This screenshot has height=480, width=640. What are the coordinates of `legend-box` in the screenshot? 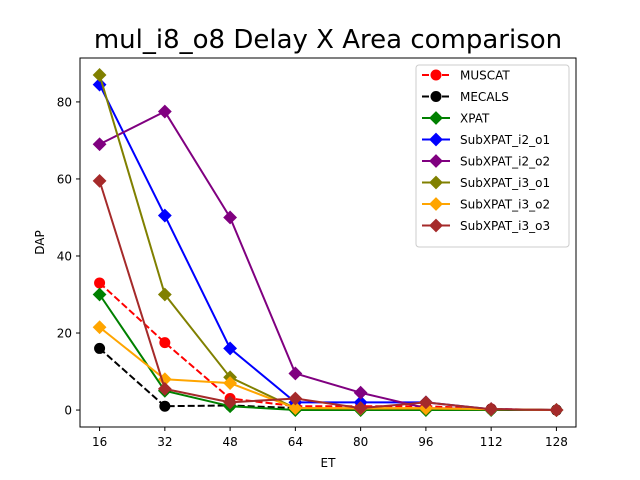 It's located at (492, 156).